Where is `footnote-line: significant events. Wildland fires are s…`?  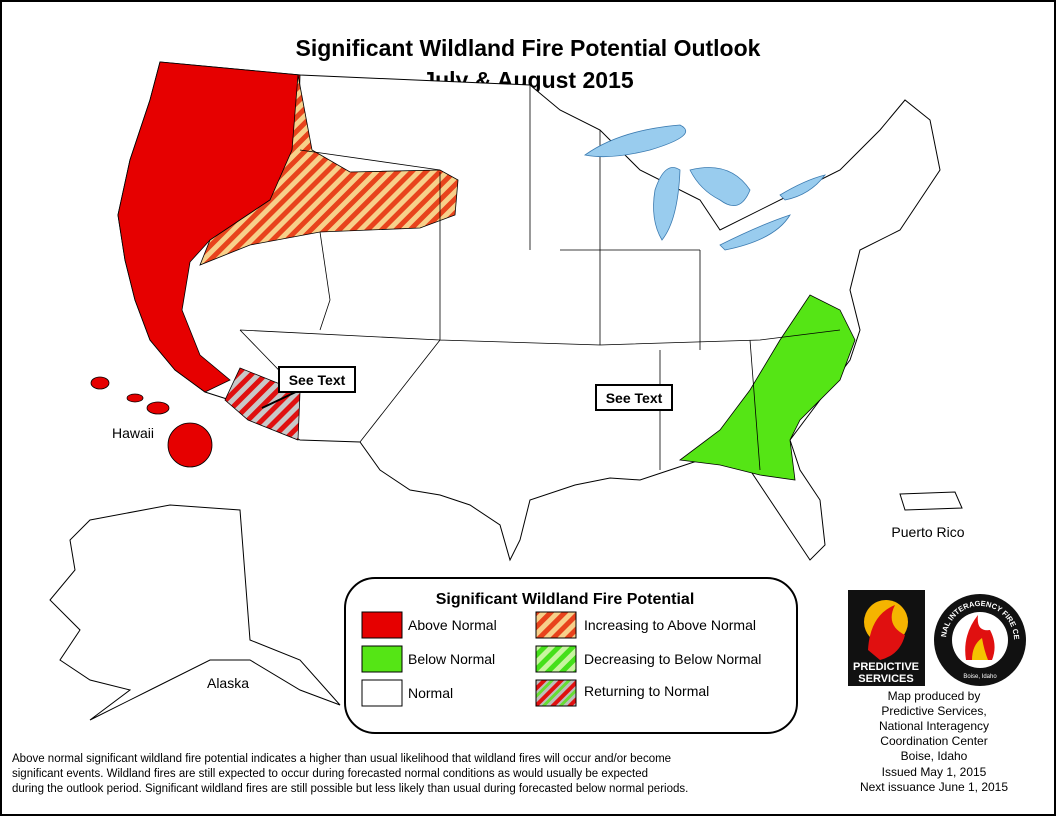 footnote-line: significant events. Wildland fires are s… is located at coordinates (330, 774).